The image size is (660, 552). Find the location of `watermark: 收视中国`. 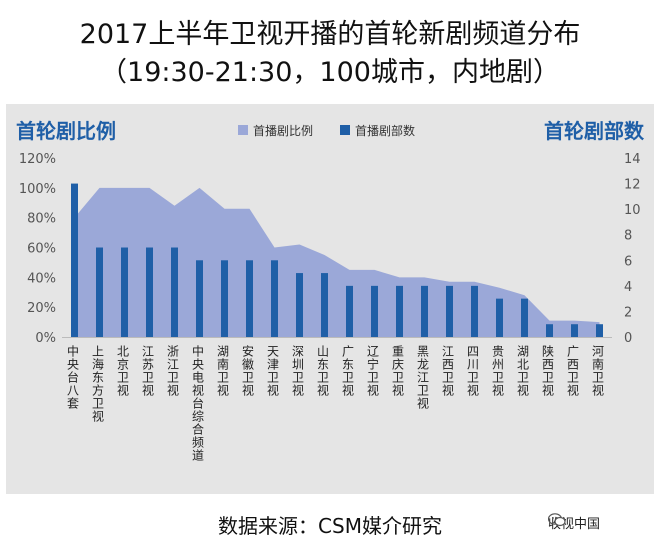

watermark: 收视中国 is located at coordinates (574, 522).